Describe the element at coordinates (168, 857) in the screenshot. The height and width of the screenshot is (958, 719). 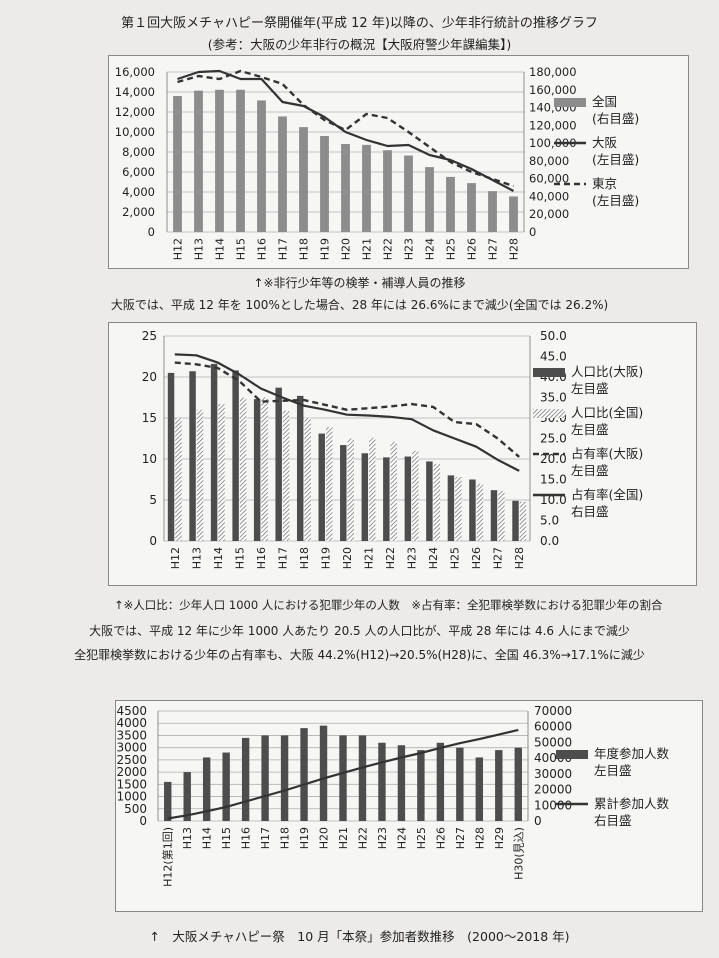
I see `chart3-category-label: H12(第1回)` at that location.